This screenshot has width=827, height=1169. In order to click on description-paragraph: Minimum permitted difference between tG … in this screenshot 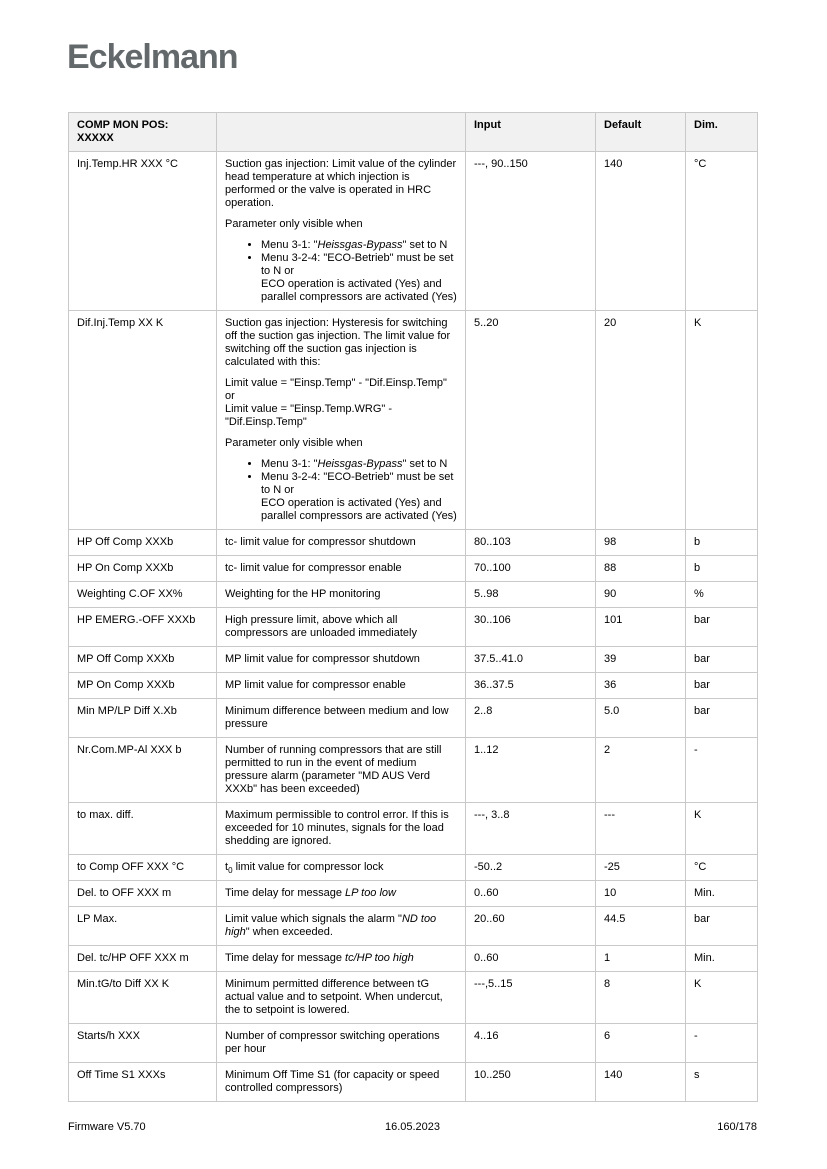, I will do `click(334, 997)`.